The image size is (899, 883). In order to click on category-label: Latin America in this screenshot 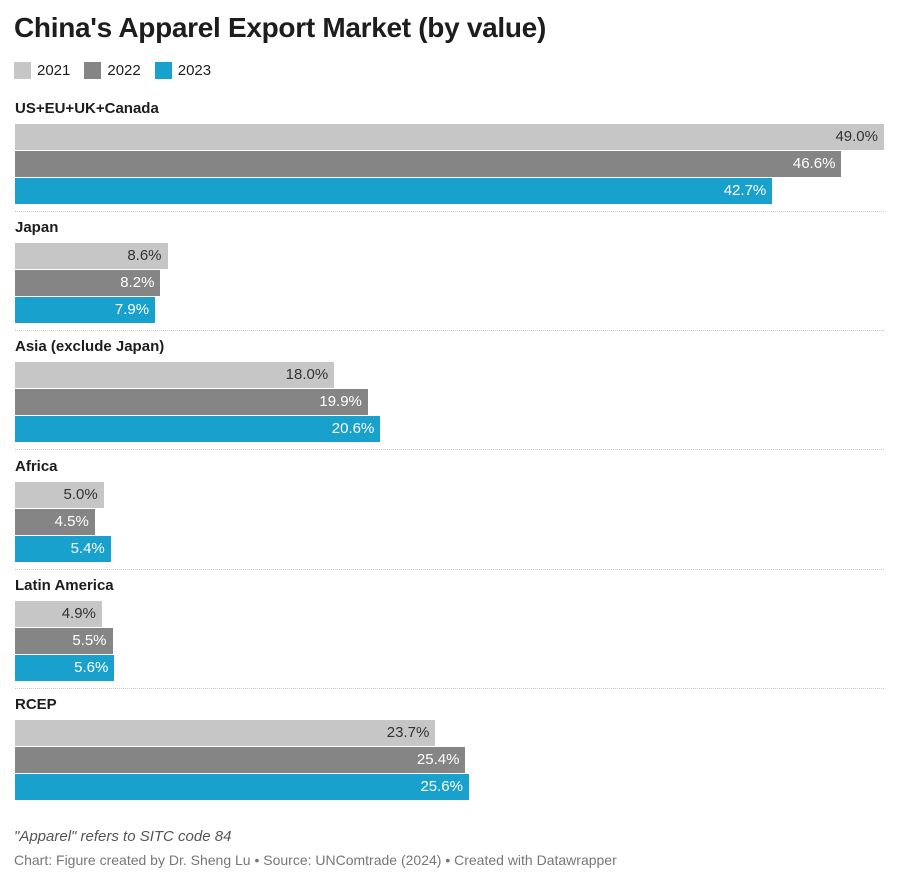, I will do `click(64, 585)`.